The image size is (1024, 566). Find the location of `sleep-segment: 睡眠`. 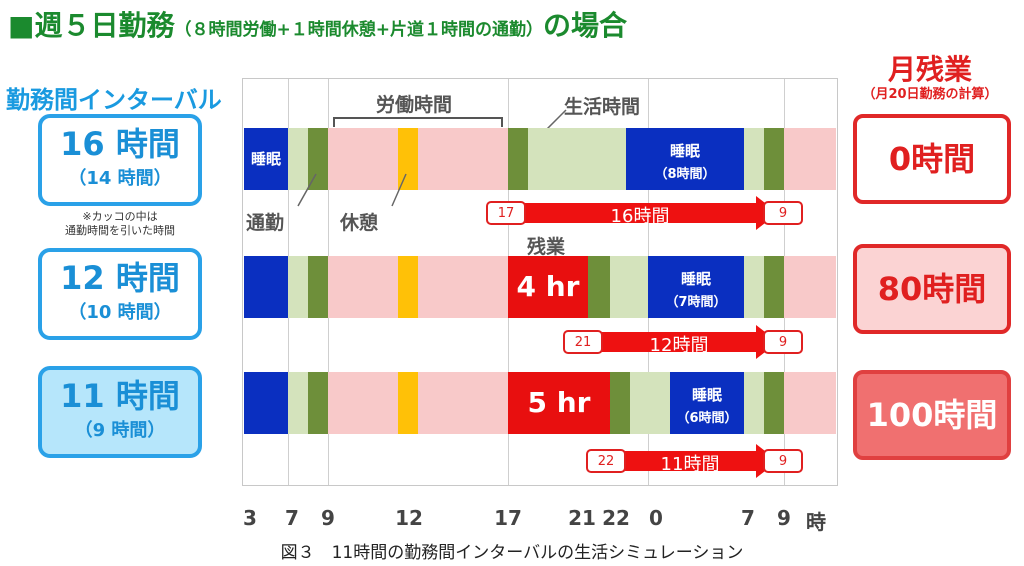

sleep-segment: 睡眠 is located at coordinates (266, 159).